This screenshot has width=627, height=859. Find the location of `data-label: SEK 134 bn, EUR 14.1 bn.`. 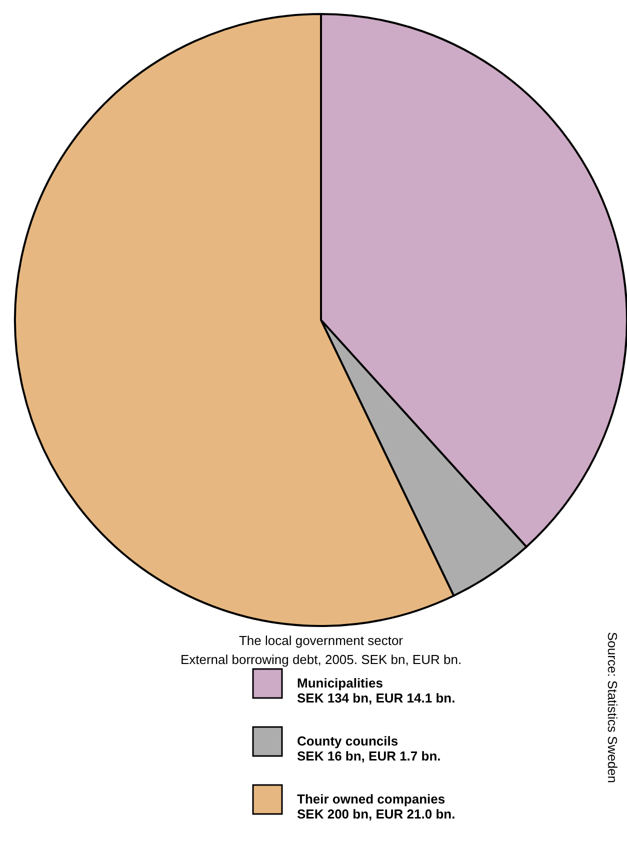

data-label: SEK 134 bn, EUR 14.1 bn. is located at coordinates (376, 698).